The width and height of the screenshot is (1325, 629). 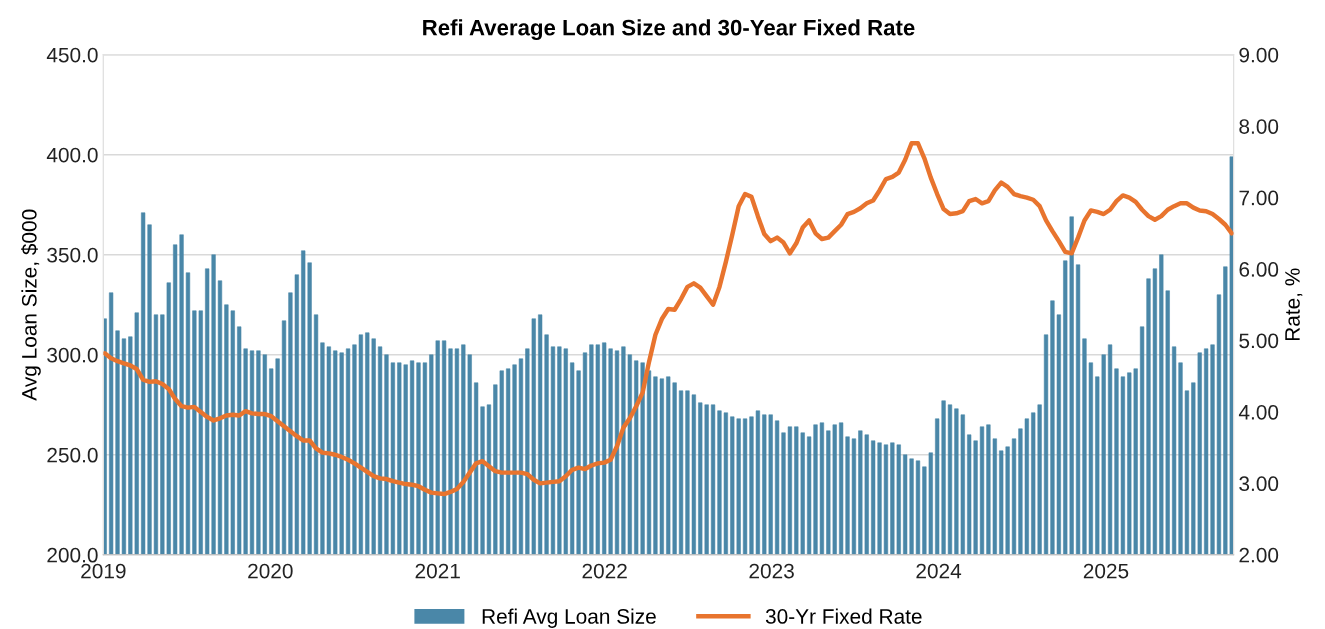 I want to click on y2-tick-label: 5.00, so click(x=1259, y=341).